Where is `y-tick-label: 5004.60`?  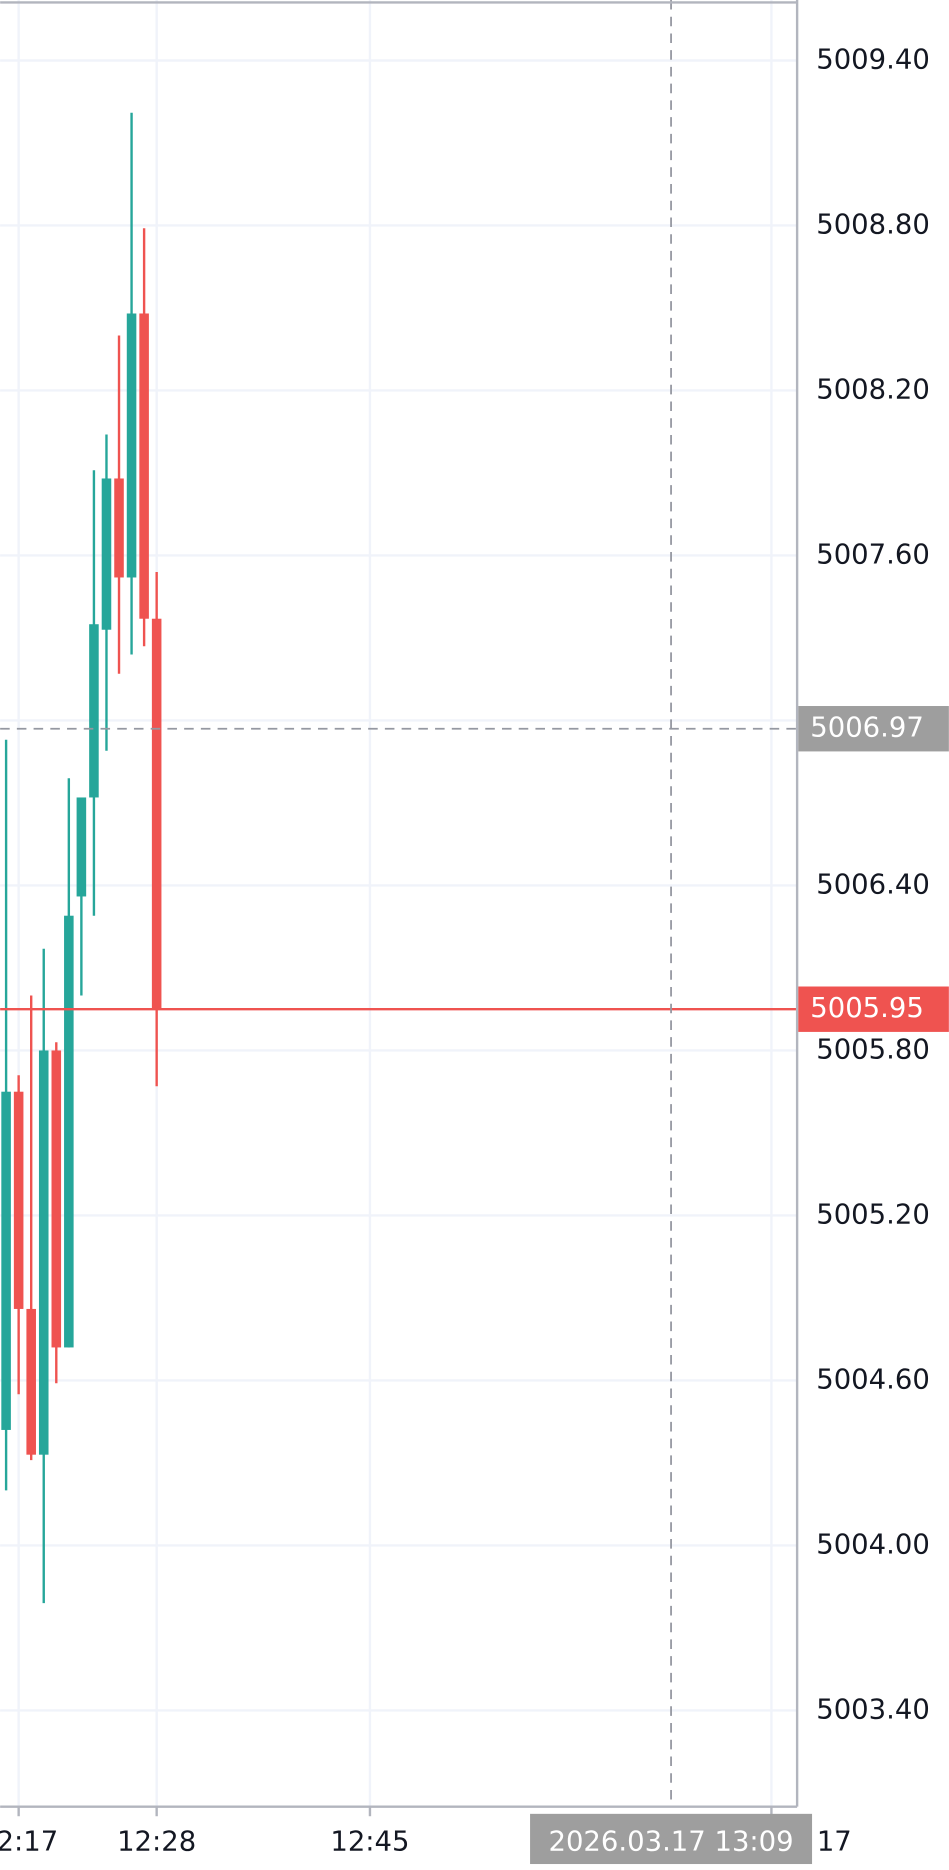
y-tick-label: 5004.60 is located at coordinates (873, 1379).